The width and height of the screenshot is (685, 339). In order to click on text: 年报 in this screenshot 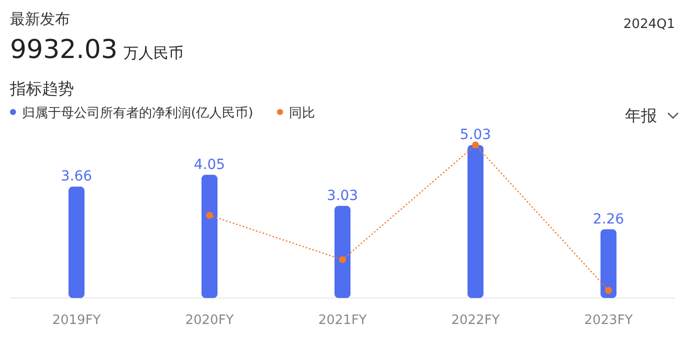, I will do `click(641, 115)`.